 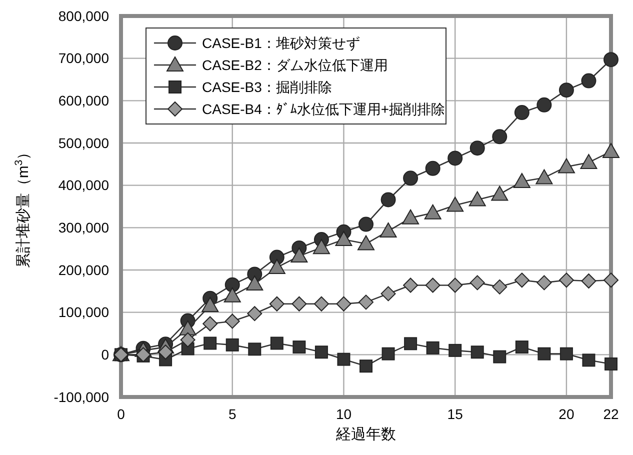 I want to click on y-tick-label: 0, so click(x=105, y=354).